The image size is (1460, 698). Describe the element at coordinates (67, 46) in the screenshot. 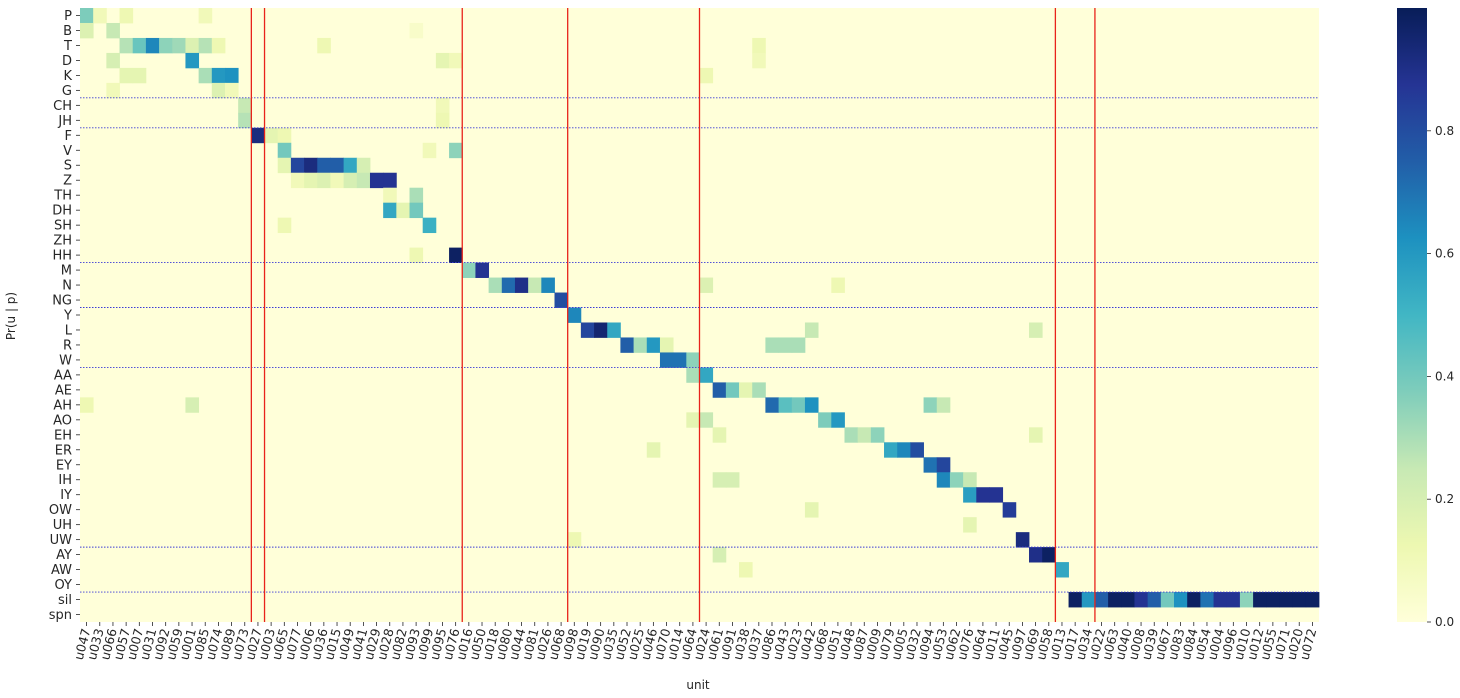

I see `y-tick-label: T` at that location.